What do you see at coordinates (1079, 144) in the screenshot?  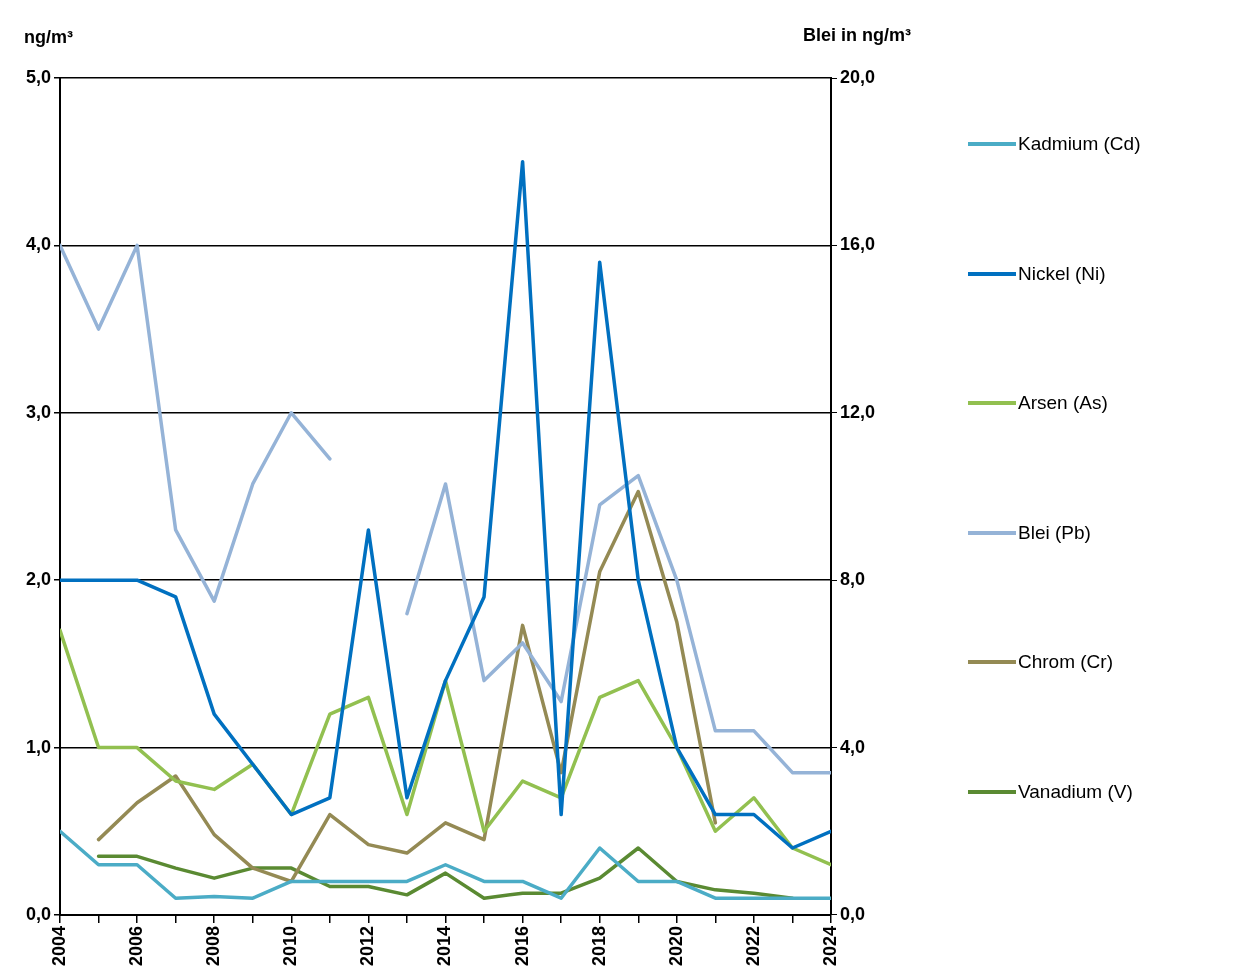 I see `legend-label: Kadmium (Cd)` at bounding box center [1079, 144].